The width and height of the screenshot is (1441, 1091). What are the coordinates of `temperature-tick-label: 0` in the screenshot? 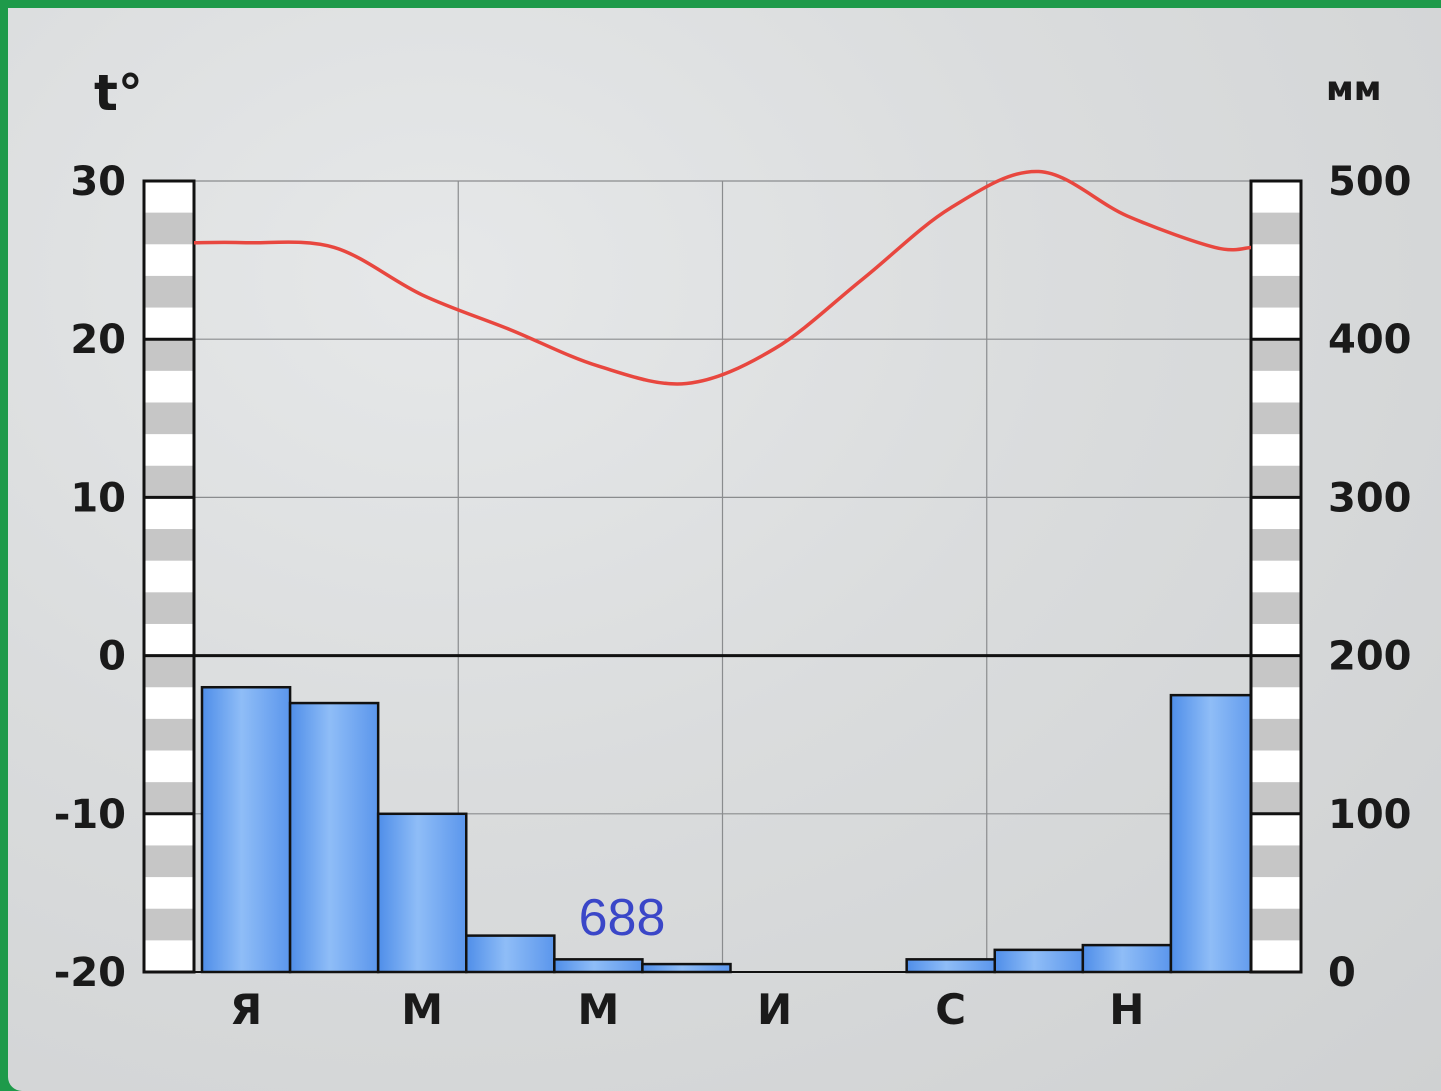 It's located at (112, 657).